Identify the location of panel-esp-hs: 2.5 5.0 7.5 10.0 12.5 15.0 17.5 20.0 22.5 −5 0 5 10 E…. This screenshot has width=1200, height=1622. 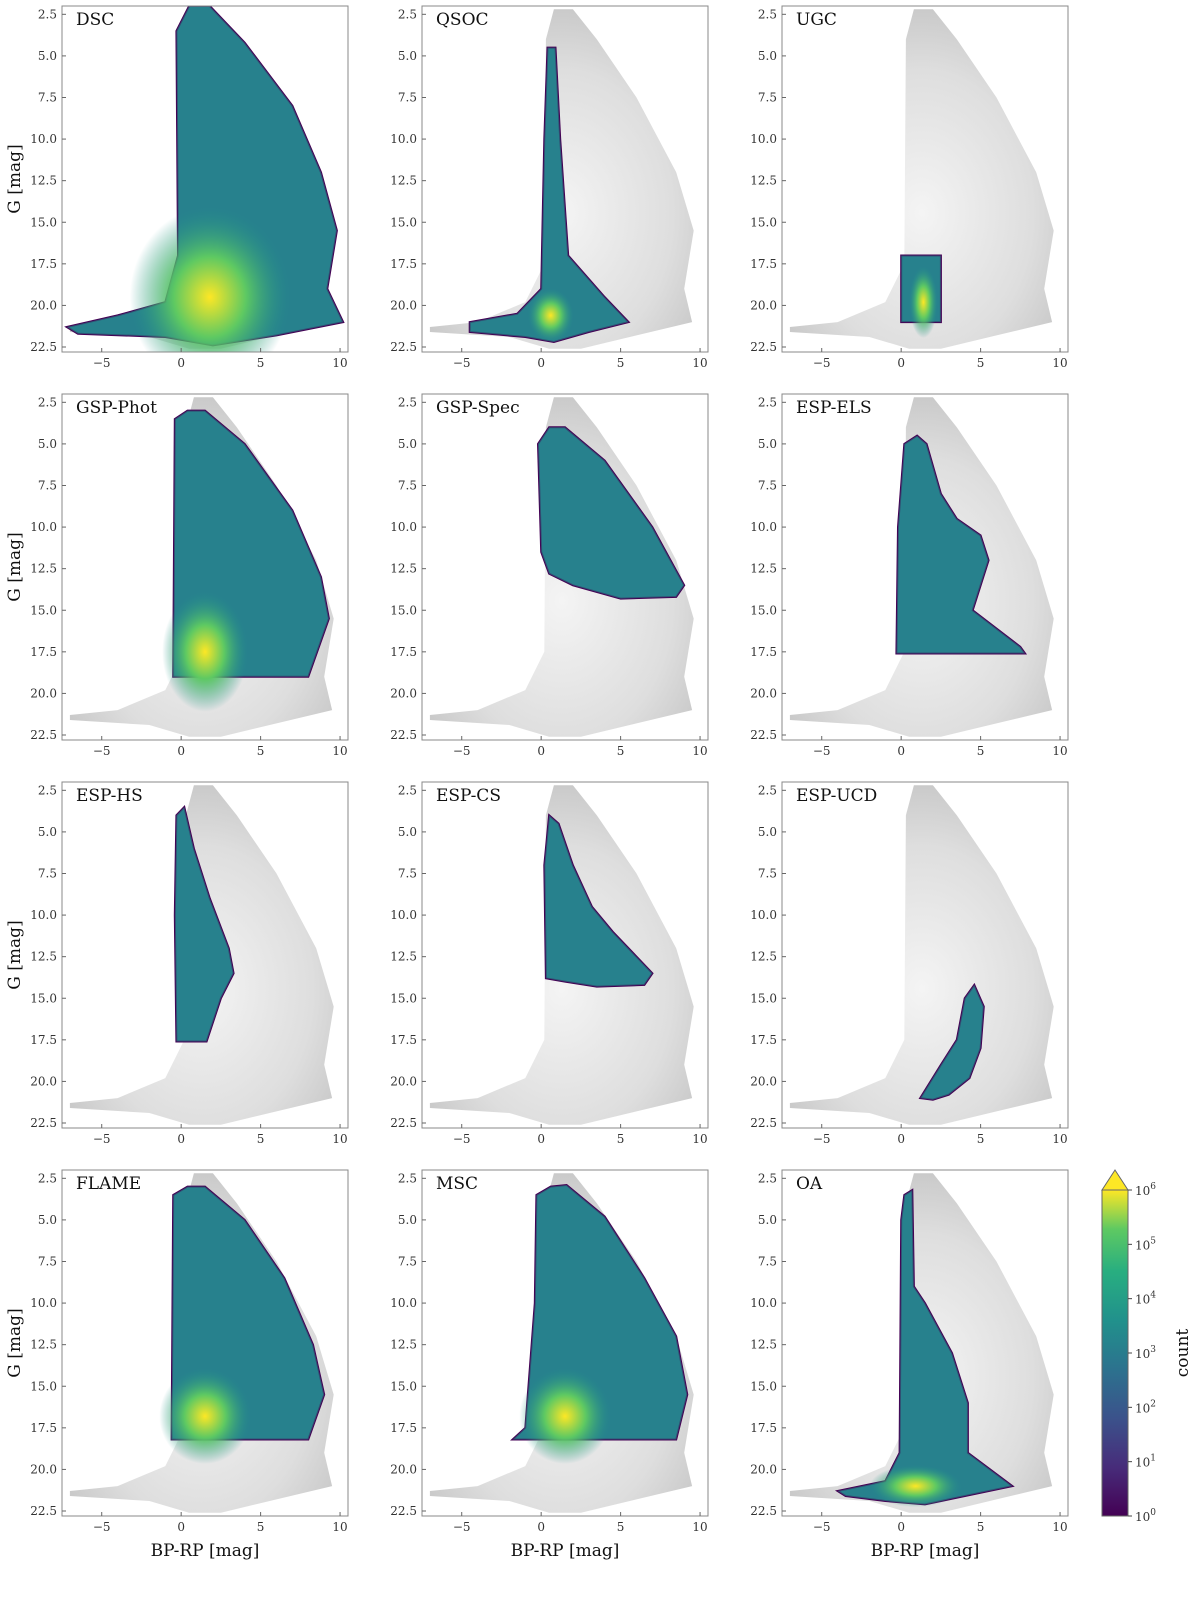
(177, 963).